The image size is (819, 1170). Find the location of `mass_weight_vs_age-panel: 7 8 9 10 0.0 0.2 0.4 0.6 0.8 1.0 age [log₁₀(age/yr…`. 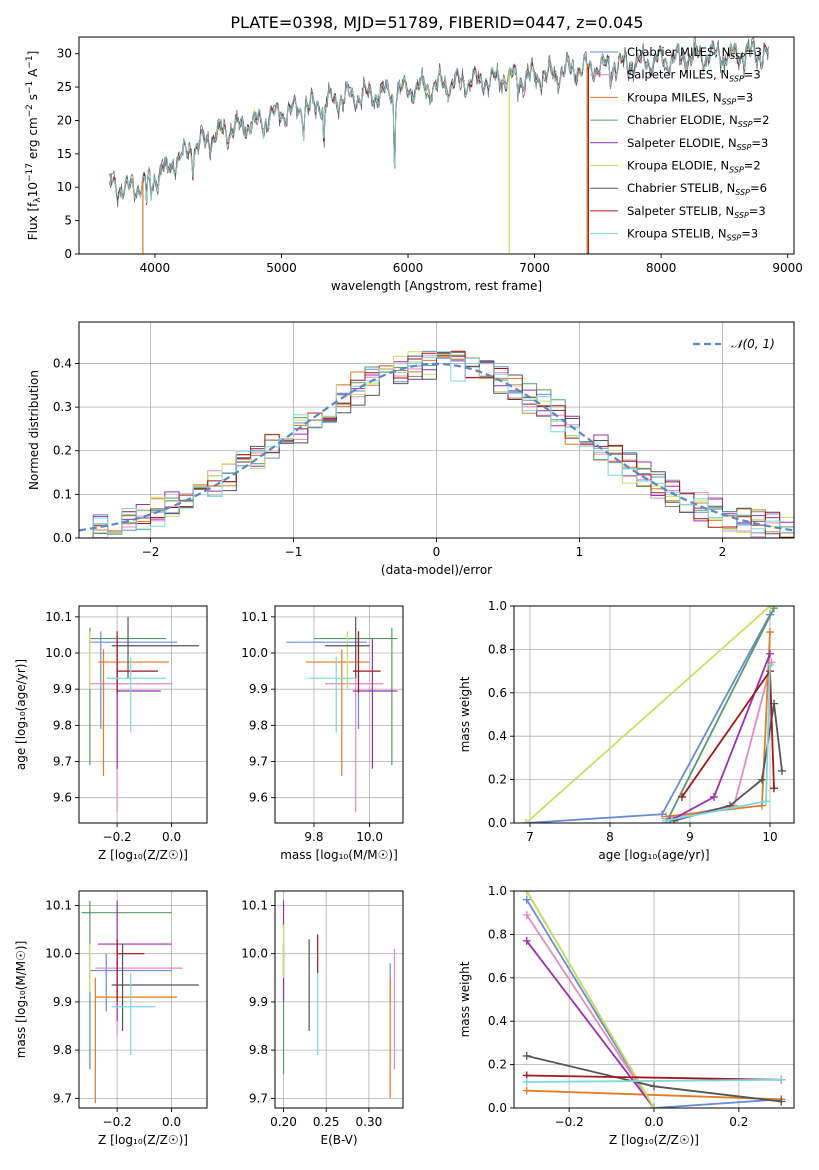

mass_weight_vs_age-panel: 7 8 9 10 0.0 0.2 0.4 0.6 0.8 1.0 age [log₁₀(age/yr… is located at coordinates (626, 730).